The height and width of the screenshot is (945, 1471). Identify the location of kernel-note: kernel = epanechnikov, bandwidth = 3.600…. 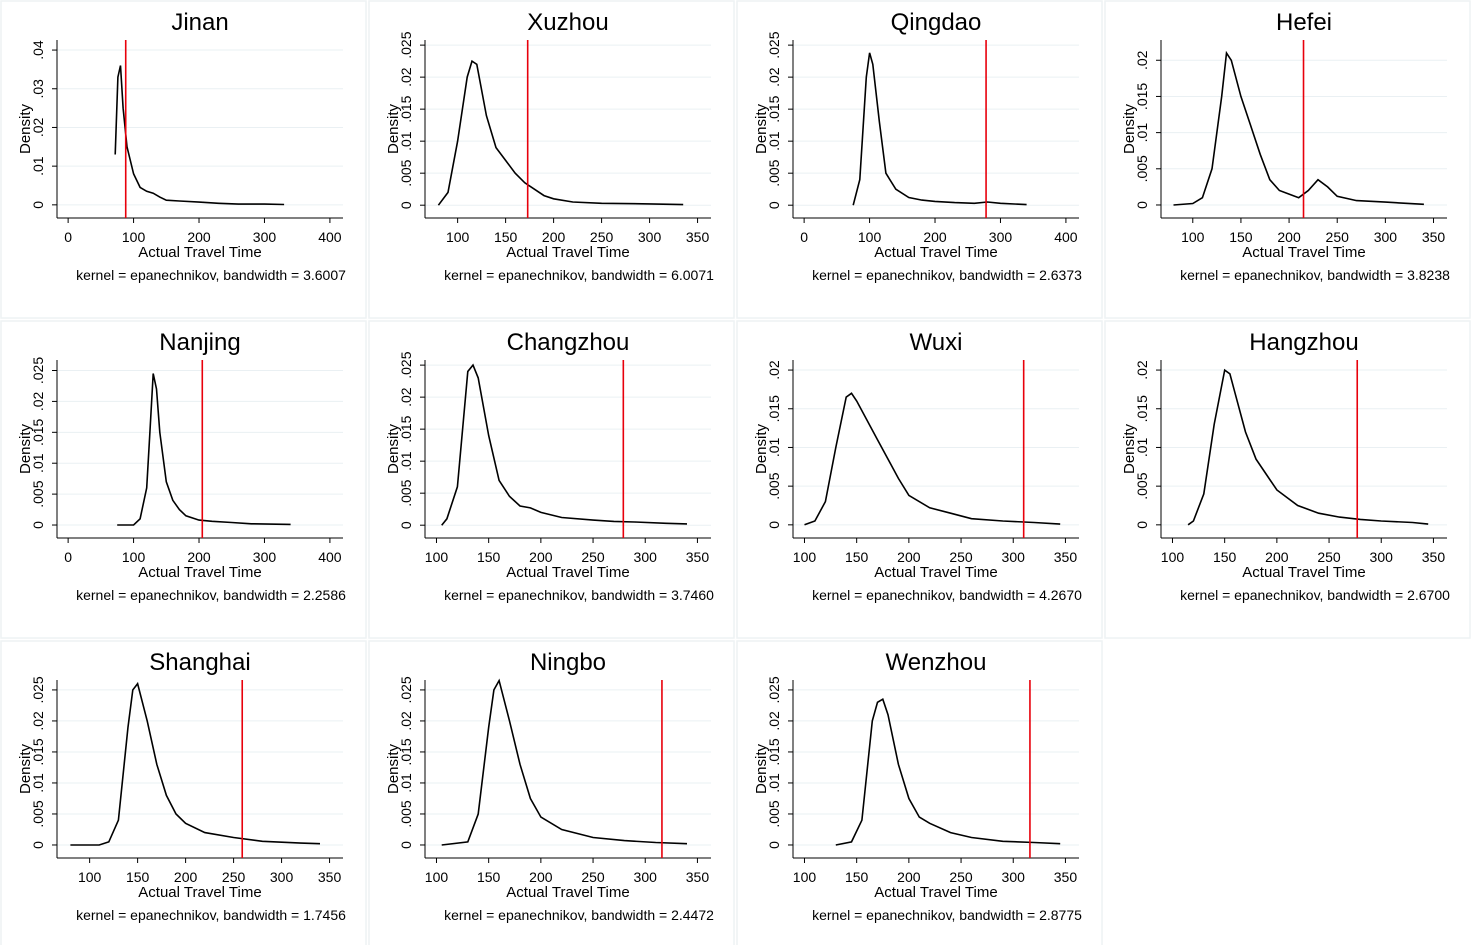
(211, 275).